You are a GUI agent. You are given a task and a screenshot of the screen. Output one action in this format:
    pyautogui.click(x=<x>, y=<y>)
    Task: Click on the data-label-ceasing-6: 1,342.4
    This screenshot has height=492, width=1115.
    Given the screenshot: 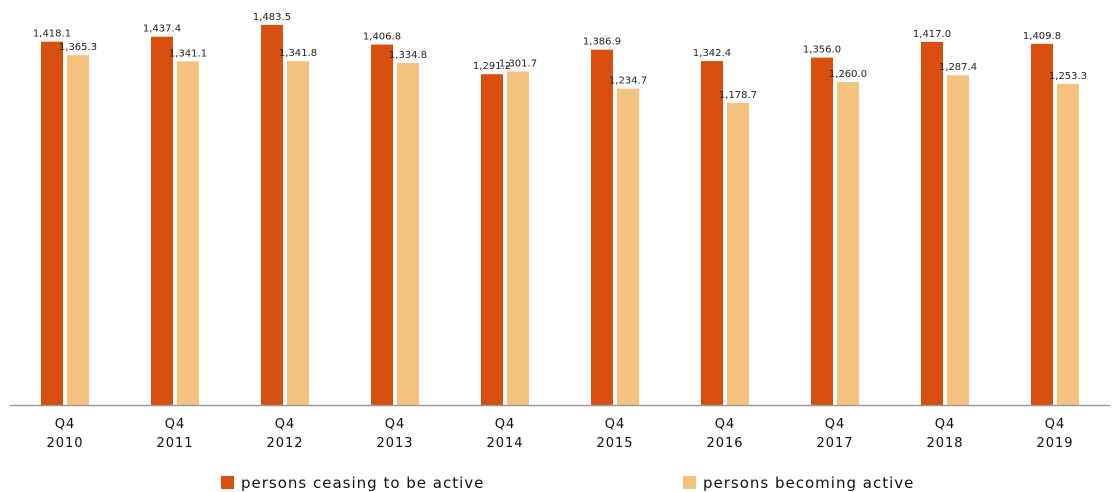 What is the action you would take?
    pyautogui.click(x=712, y=53)
    